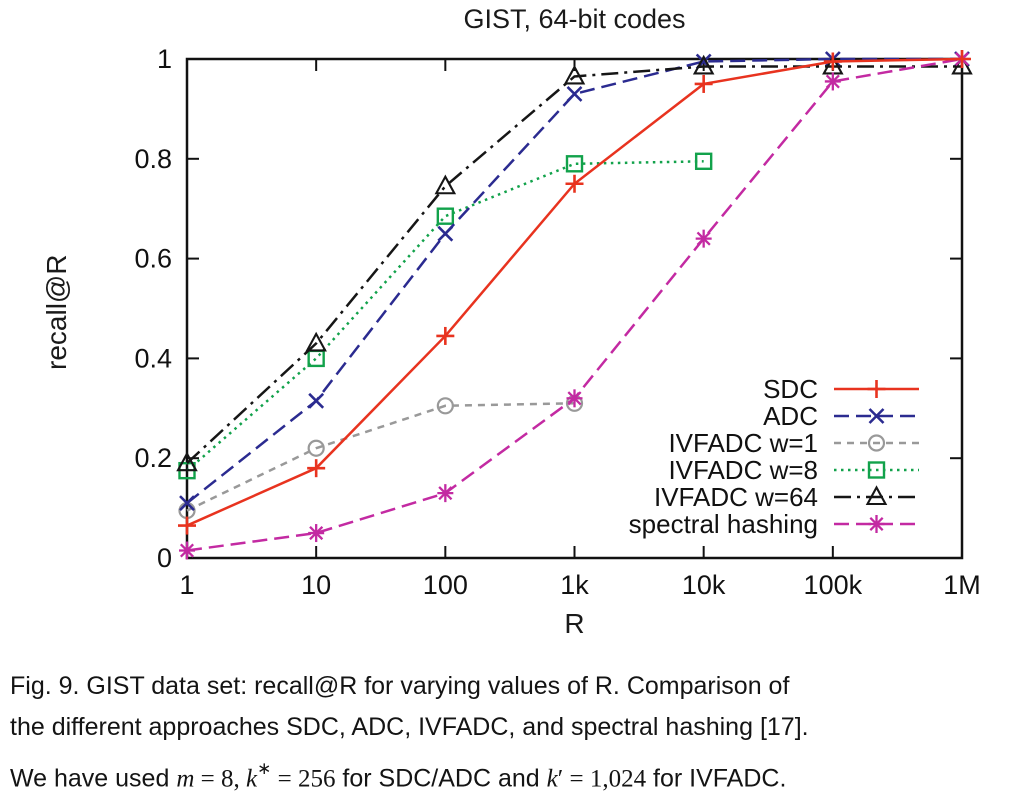  What do you see at coordinates (380, 457) in the screenshot?
I see `series-line` at bounding box center [380, 457].